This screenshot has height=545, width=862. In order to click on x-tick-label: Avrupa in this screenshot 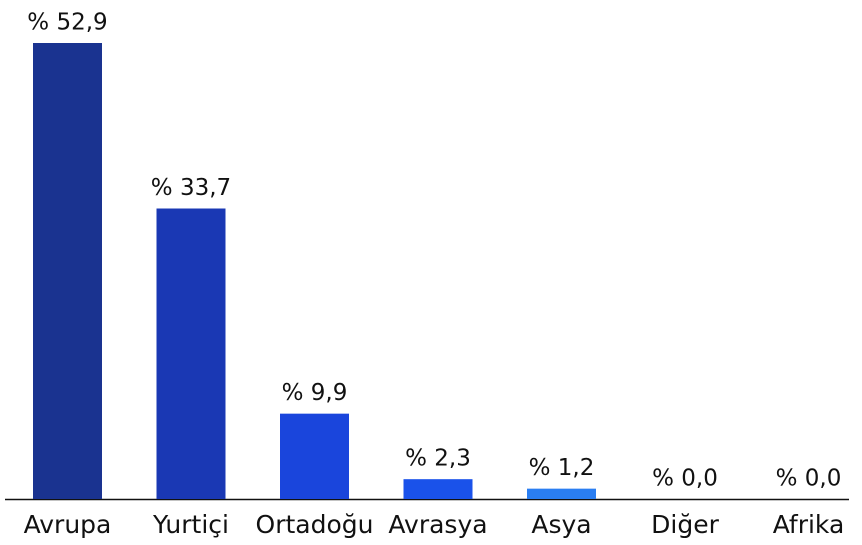, I will do `click(68, 524)`.